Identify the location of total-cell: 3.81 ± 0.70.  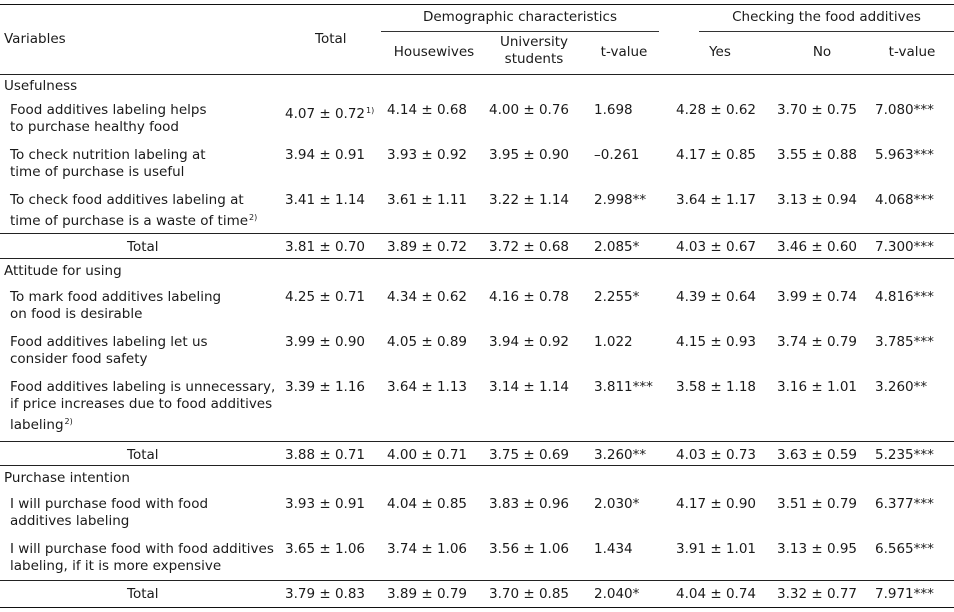
(325, 247).